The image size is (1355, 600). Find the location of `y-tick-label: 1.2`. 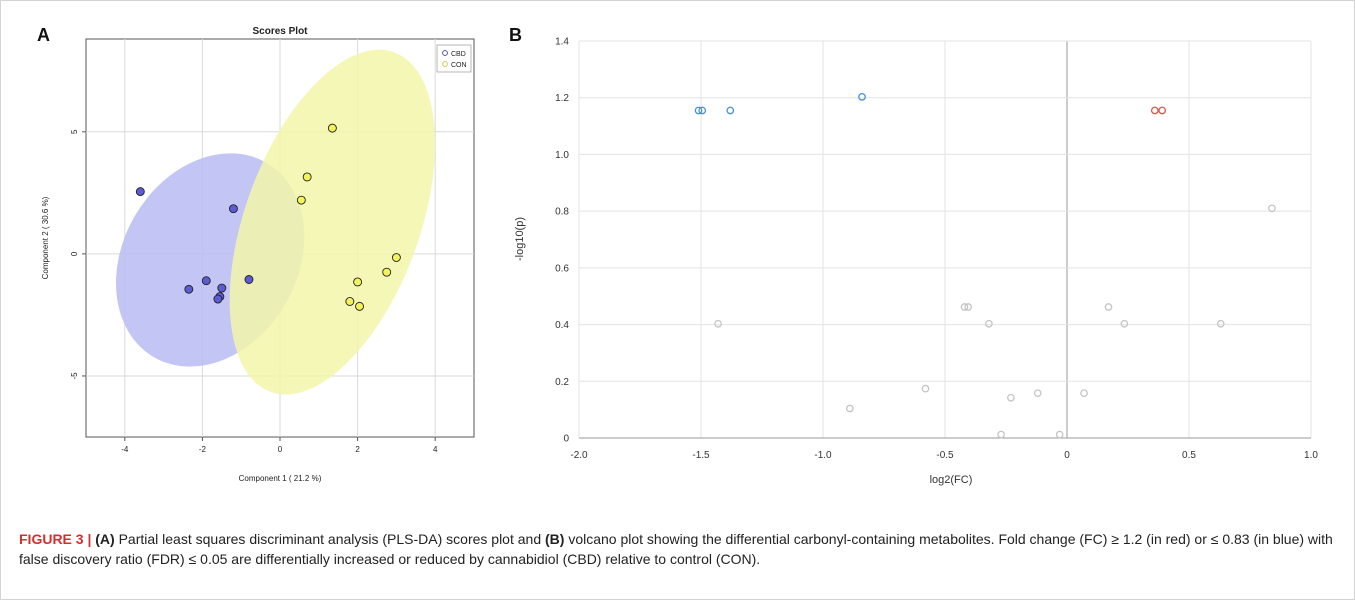

y-tick-label: 1.2 is located at coordinates (562, 98).